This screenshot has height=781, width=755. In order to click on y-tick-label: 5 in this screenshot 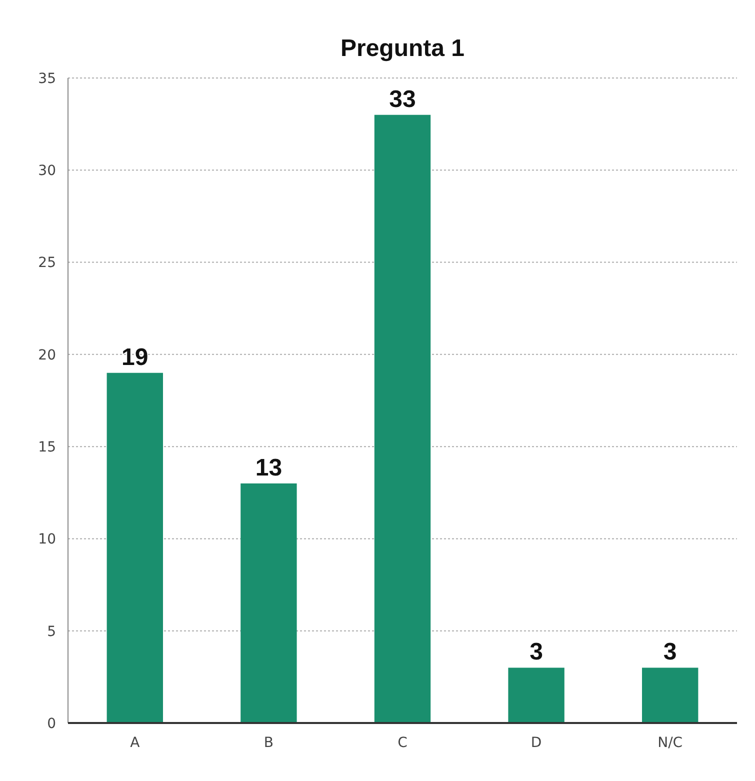, I will do `click(51, 632)`.